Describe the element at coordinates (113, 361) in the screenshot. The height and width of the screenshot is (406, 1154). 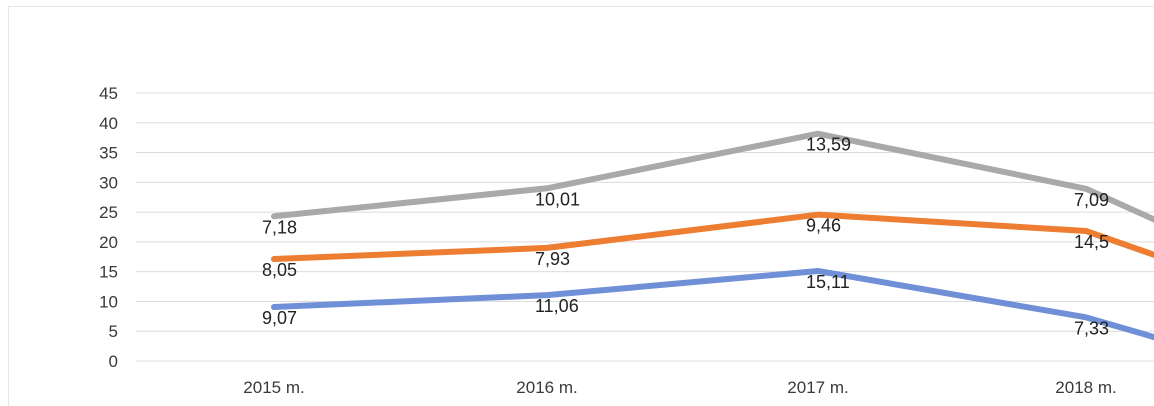
I see `y-tick-label: 0` at that location.